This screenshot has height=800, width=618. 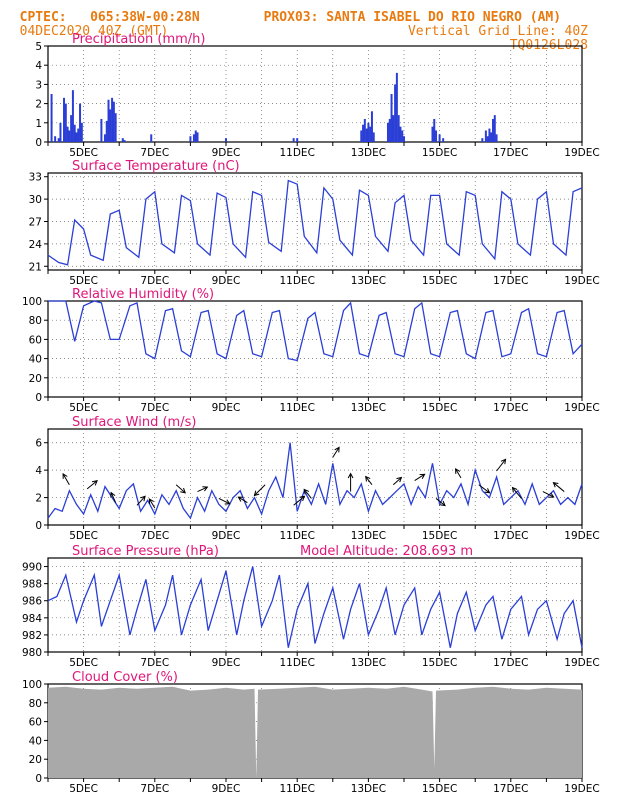 I want to click on precip-ytick-label: 2, so click(x=38, y=105).